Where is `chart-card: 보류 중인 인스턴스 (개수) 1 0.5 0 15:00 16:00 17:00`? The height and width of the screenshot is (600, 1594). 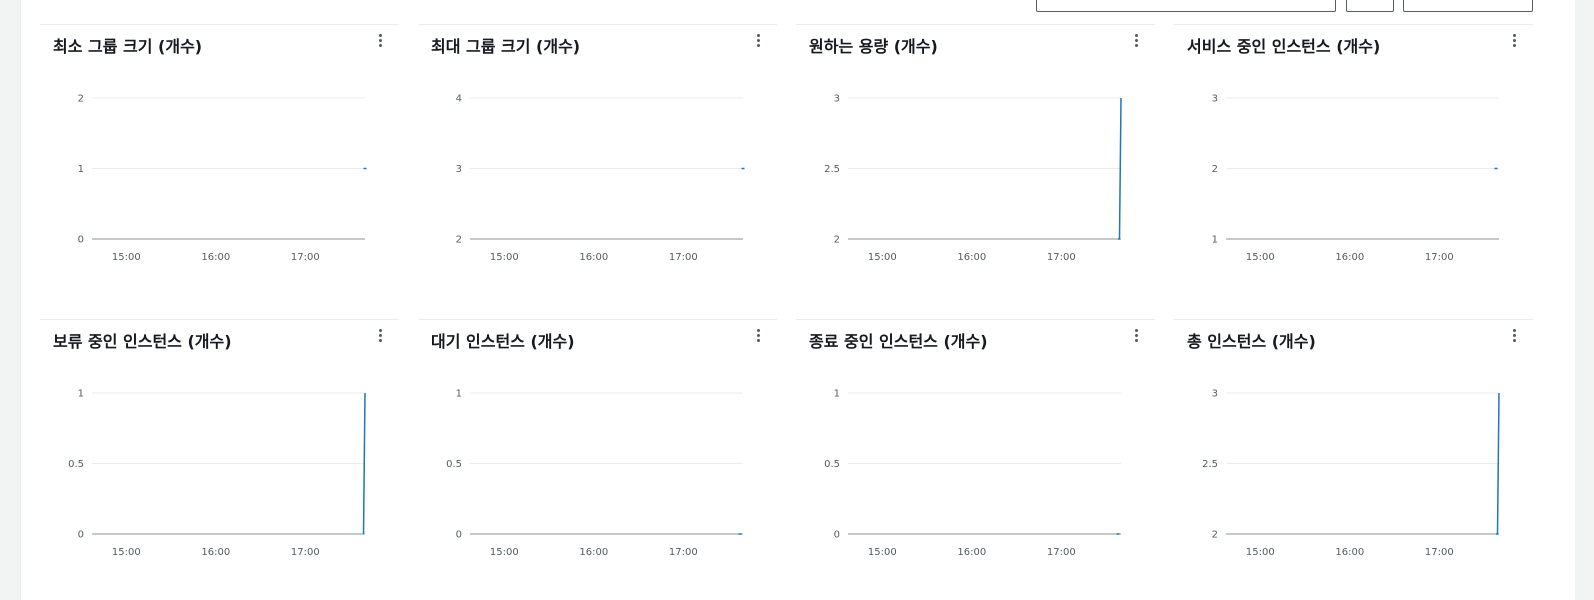
chart-card: 보류 중인 인스턴스 (개수) 1 0.5 0 15:00 16:00 17:00 is located at coordinates (219, 459).